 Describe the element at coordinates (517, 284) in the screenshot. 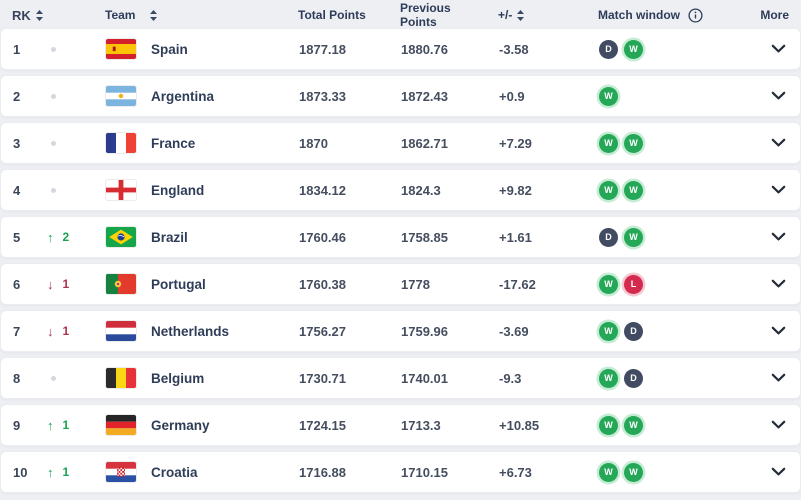

I see `points-delta-value: -17.62` at that location.